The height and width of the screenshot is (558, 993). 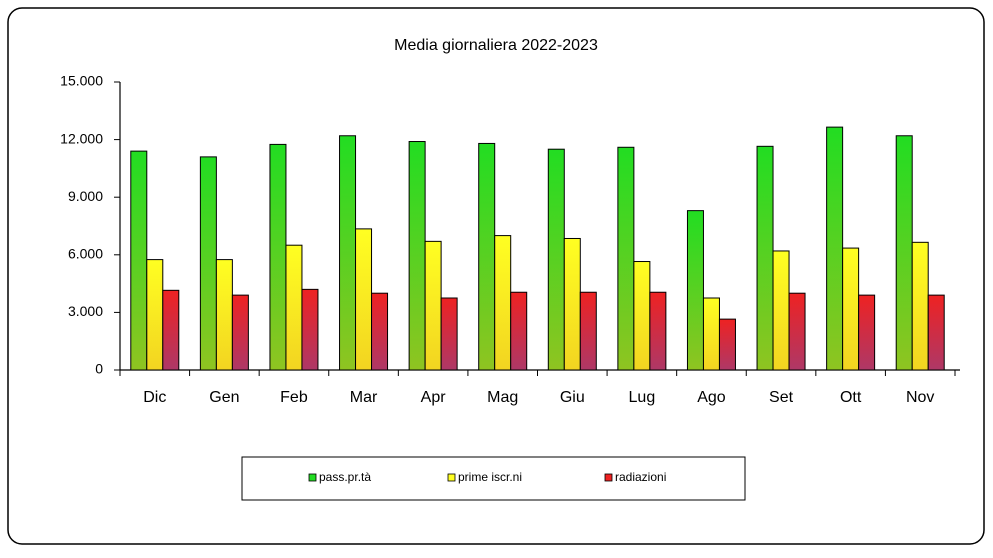 What do you see at coordinates (642, 397) in the screenshot?
I see `x-tick-label: Lug` at bounding box center [642, 397].